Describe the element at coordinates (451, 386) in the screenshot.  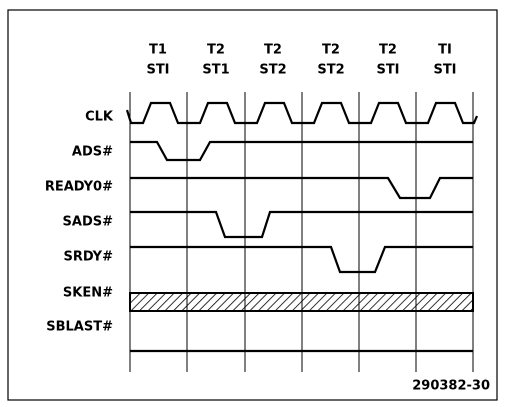
I see `figure-id: 290382-30` at that location.